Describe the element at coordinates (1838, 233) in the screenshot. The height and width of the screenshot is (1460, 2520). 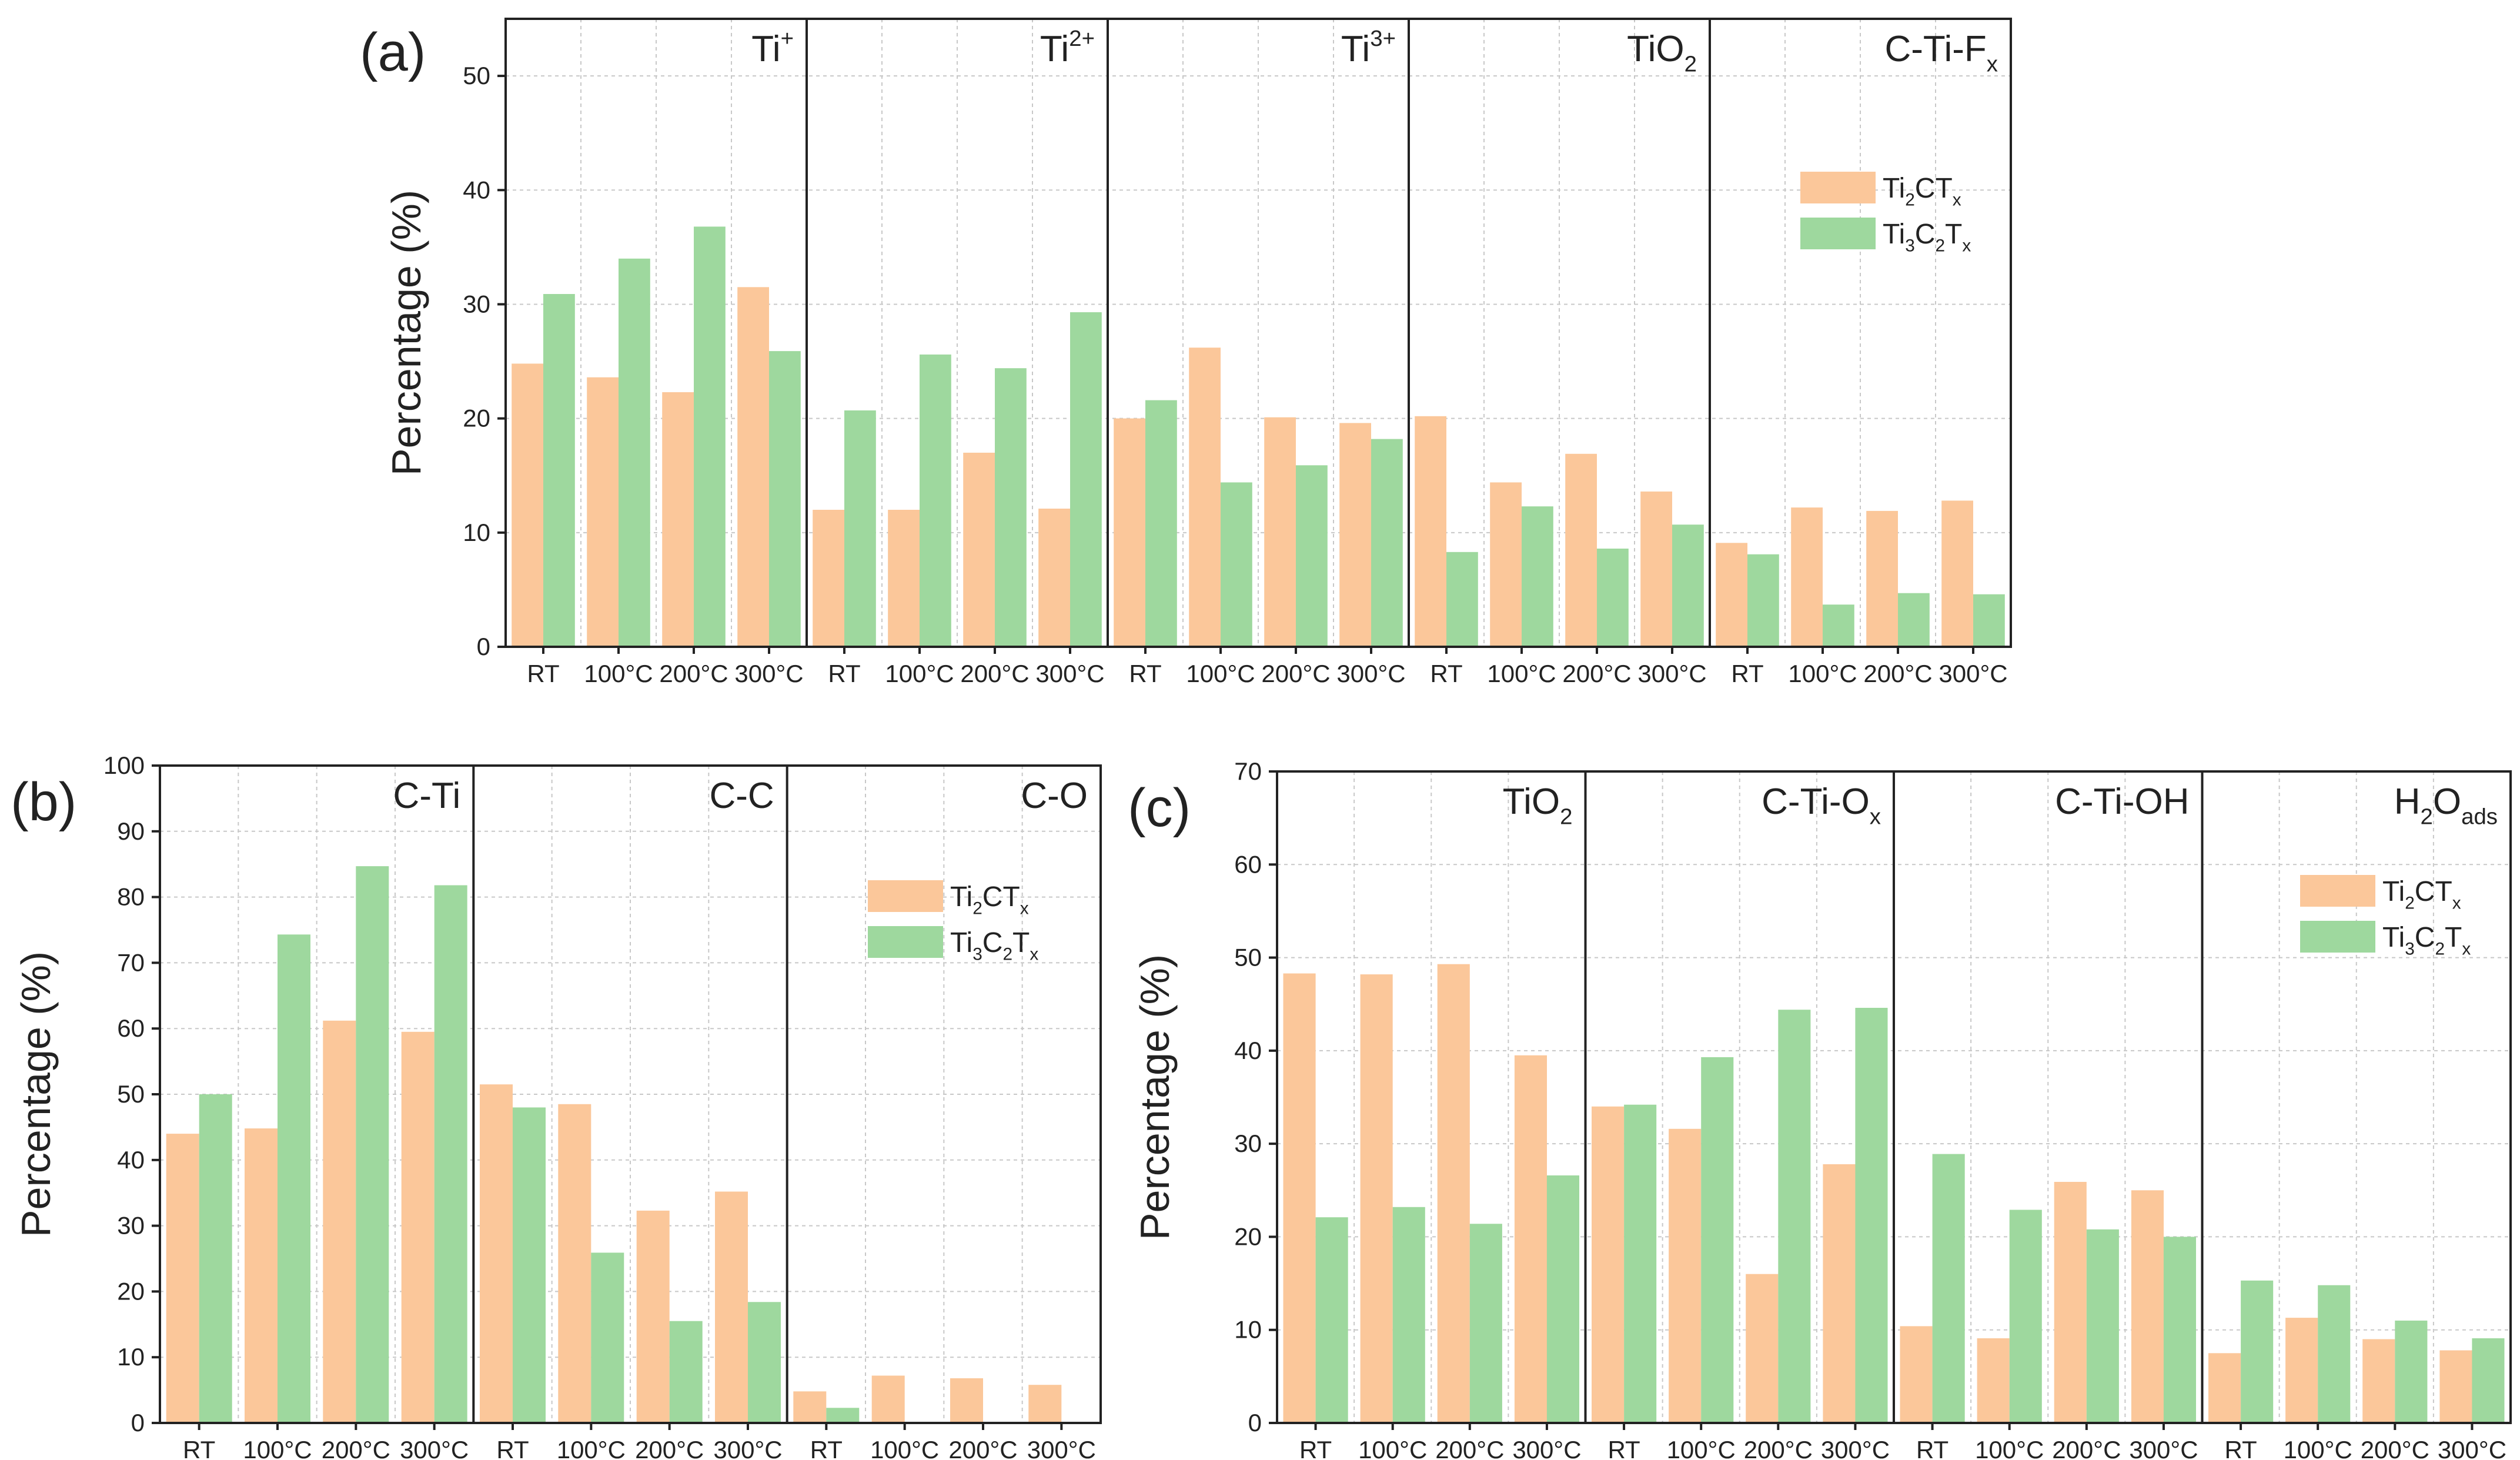
I see `legend-swatch-ti3c2tx` at that location.